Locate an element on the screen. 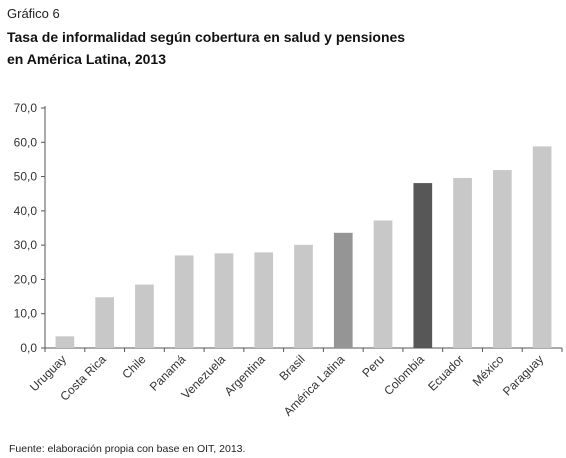 The height and width of the screenshot is (458, 566). x-category-label: Chile is located at coordinates (133, 366).